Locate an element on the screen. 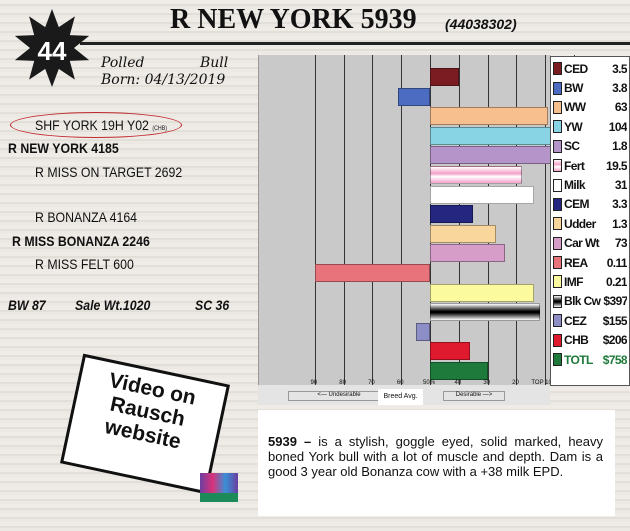  bar-chb is located at coordinates (450, 351).